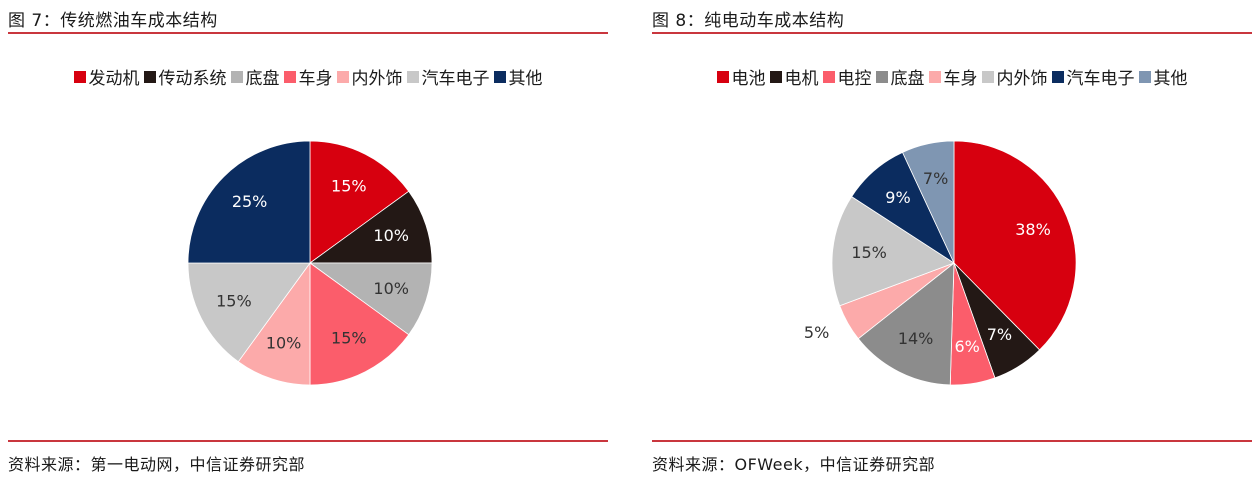 The image size is (1260, 478). I want to click on legend-label: 发动机, so click(114, 79).